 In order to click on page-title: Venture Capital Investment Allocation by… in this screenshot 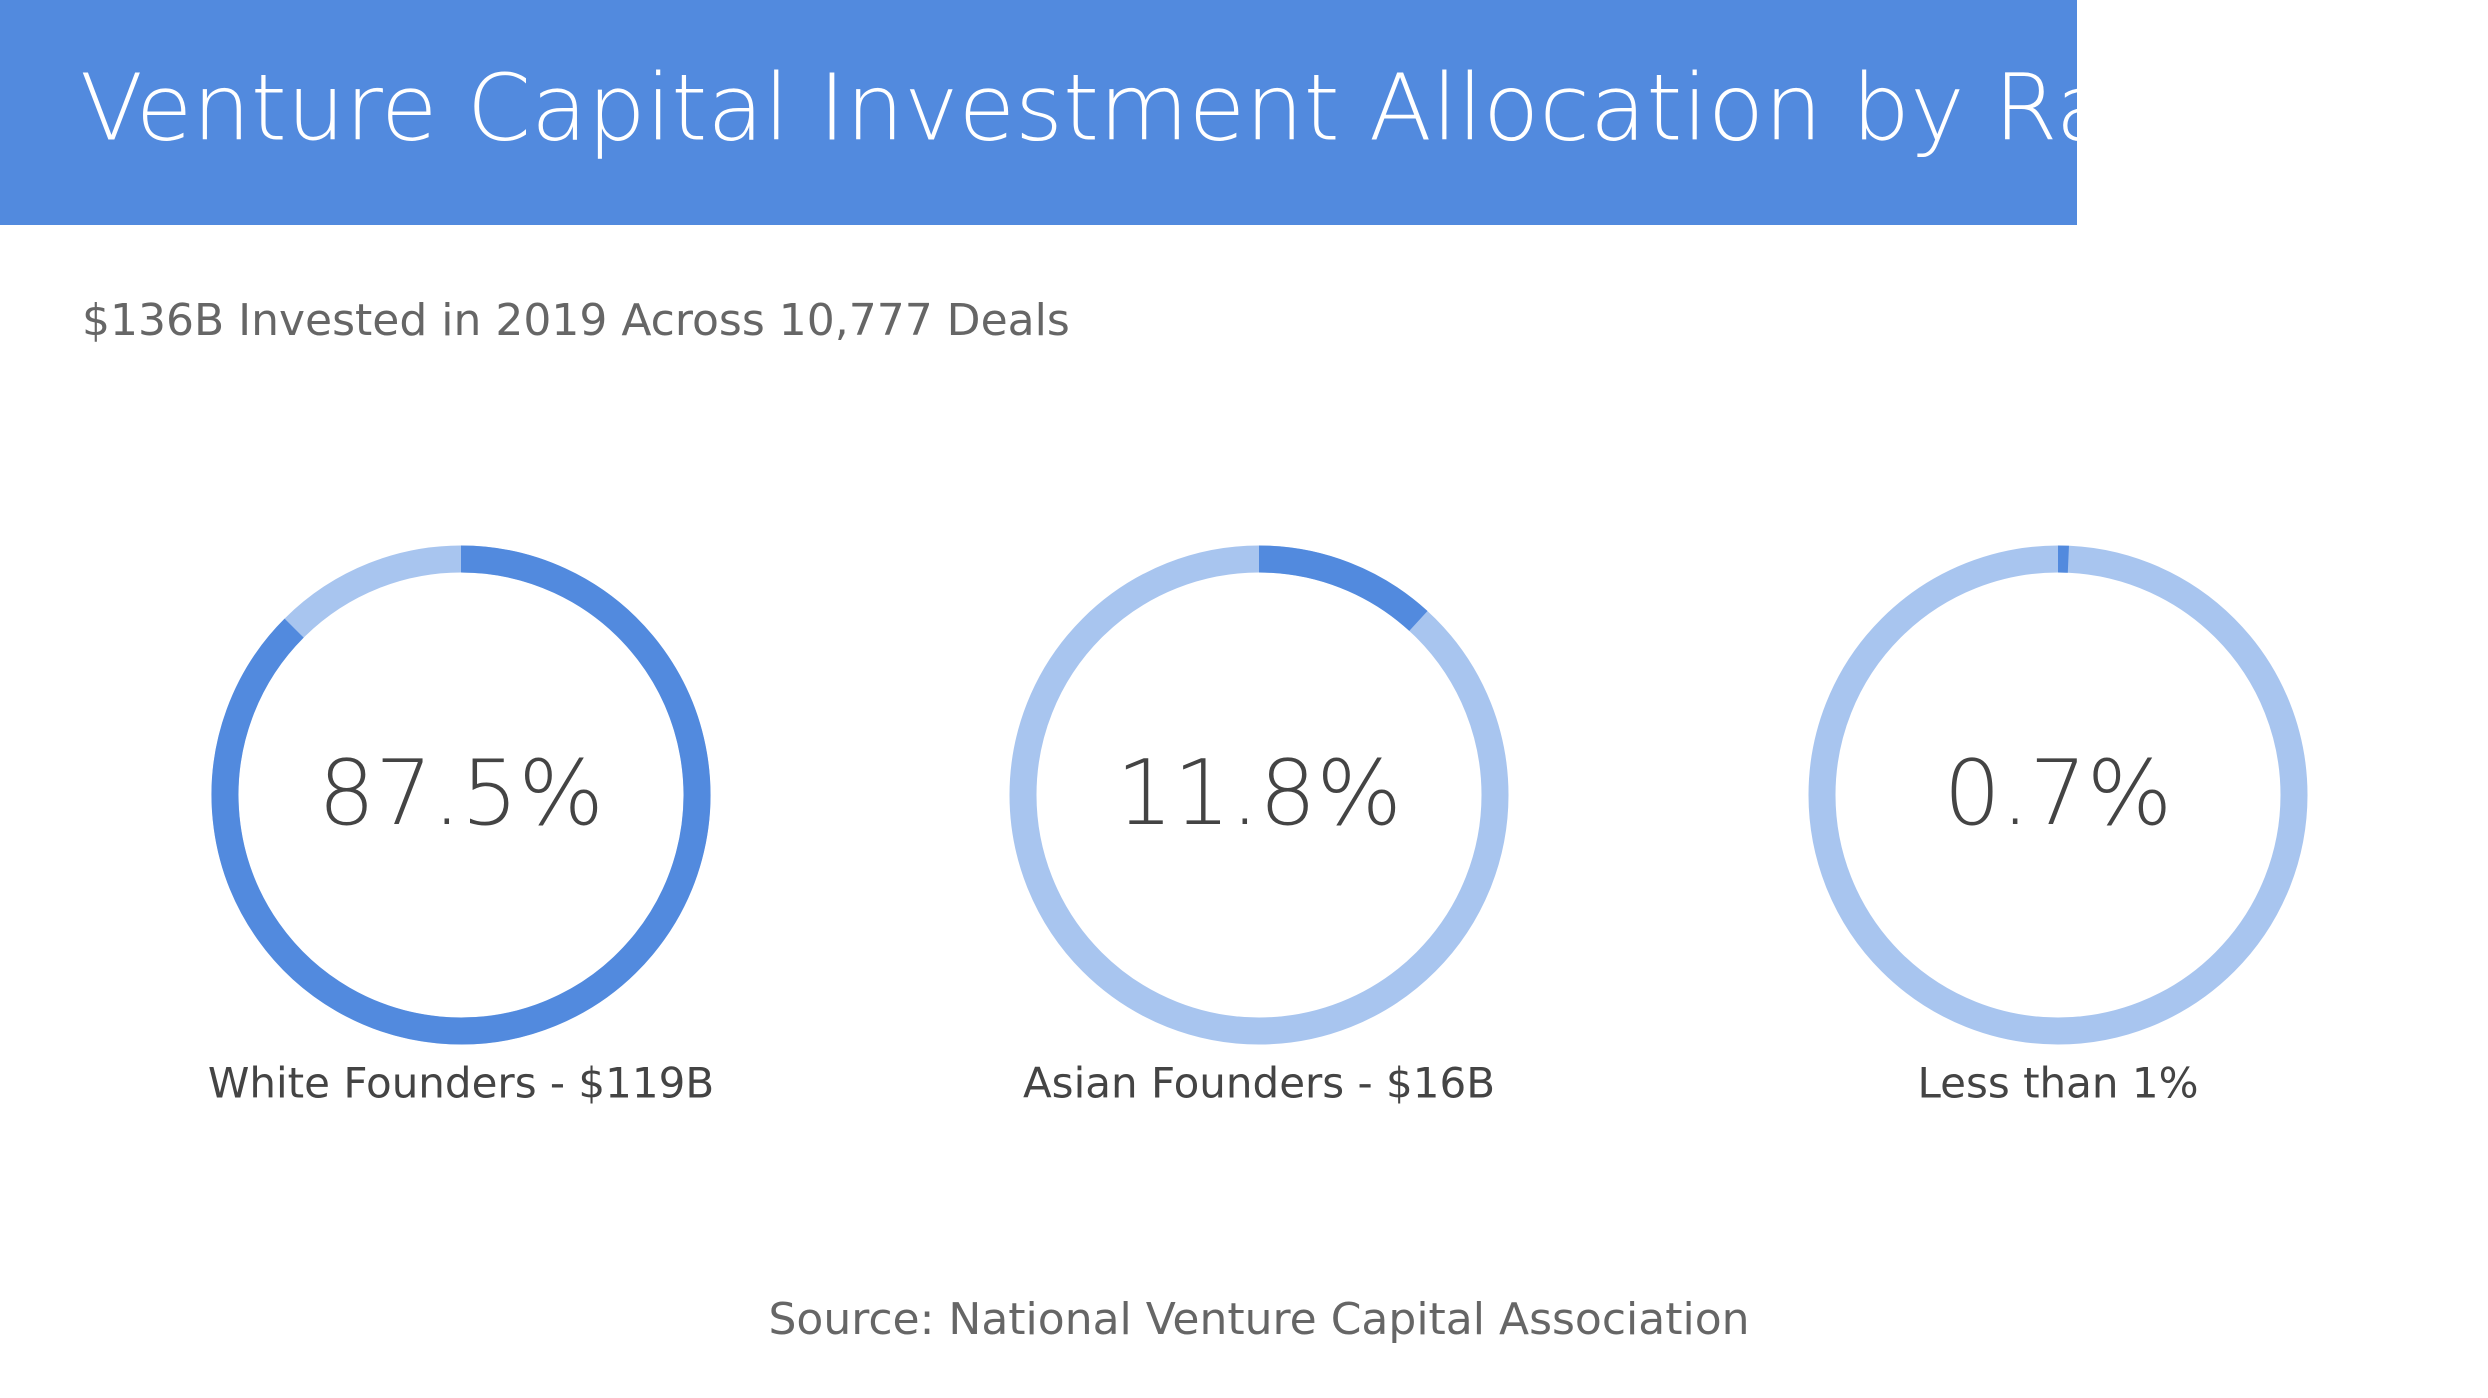, I will do `click(1149, 108)`.